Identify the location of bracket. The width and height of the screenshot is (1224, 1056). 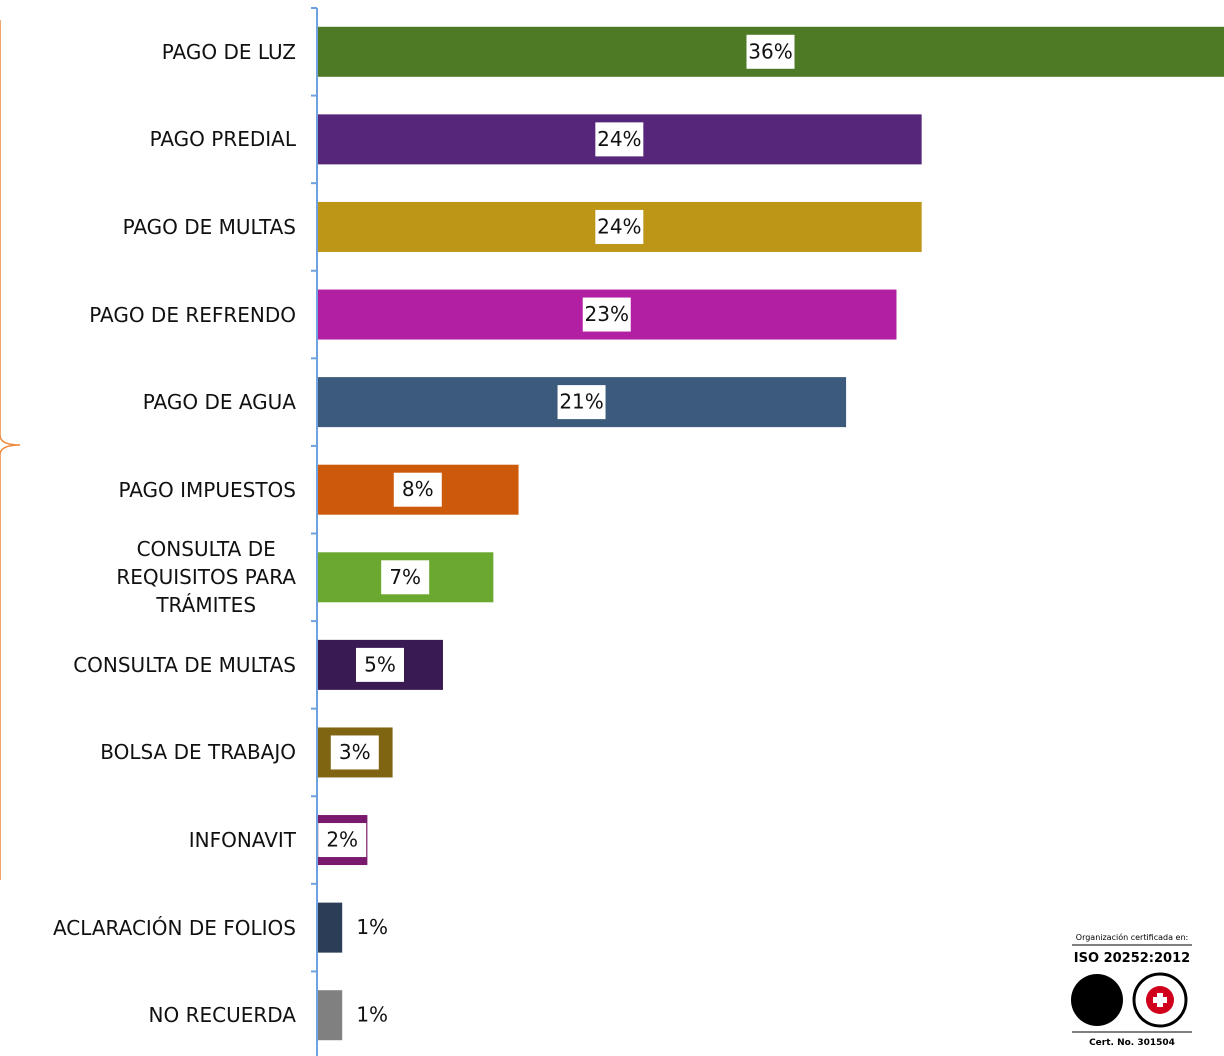
(10, 450).